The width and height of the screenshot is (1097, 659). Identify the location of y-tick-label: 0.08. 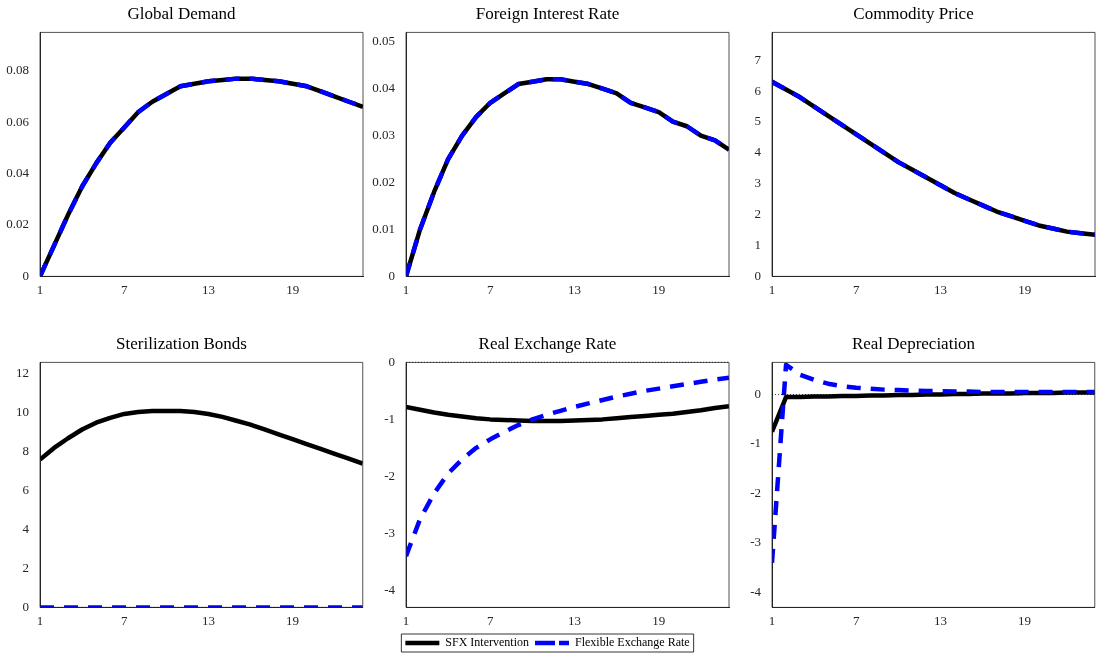
(17, 70).